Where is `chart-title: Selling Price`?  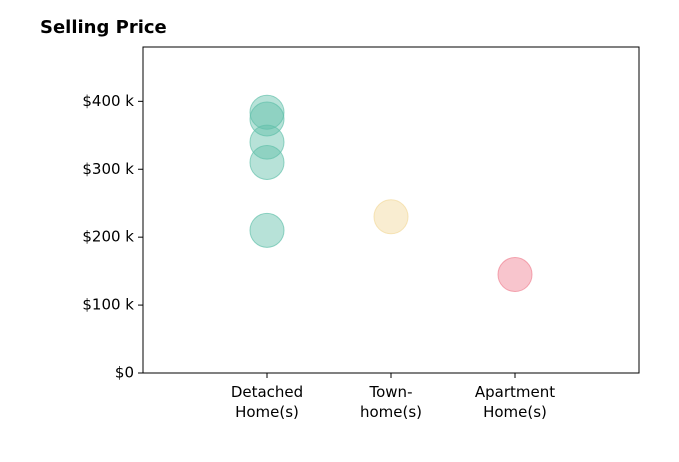
chart-title: Selling Price is located at coordinates (103, 27).